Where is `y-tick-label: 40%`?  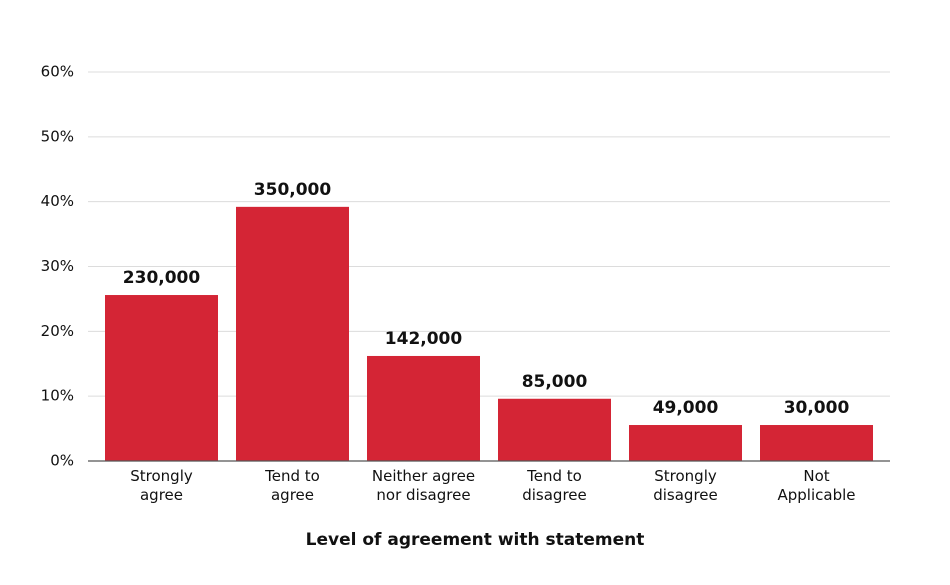
y-tick-label: 40% is located at coordinates (57, 201).